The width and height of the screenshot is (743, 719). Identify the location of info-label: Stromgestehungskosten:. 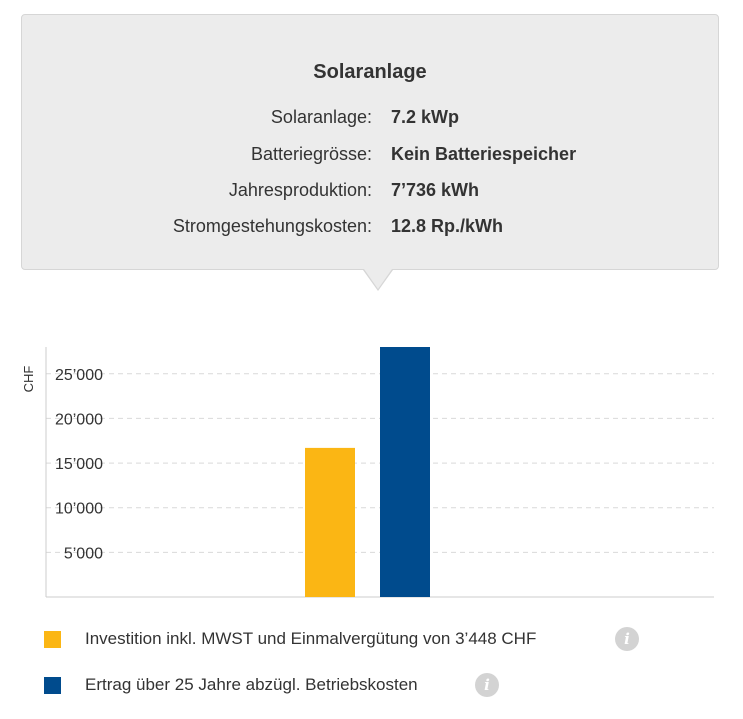
(272, 226).